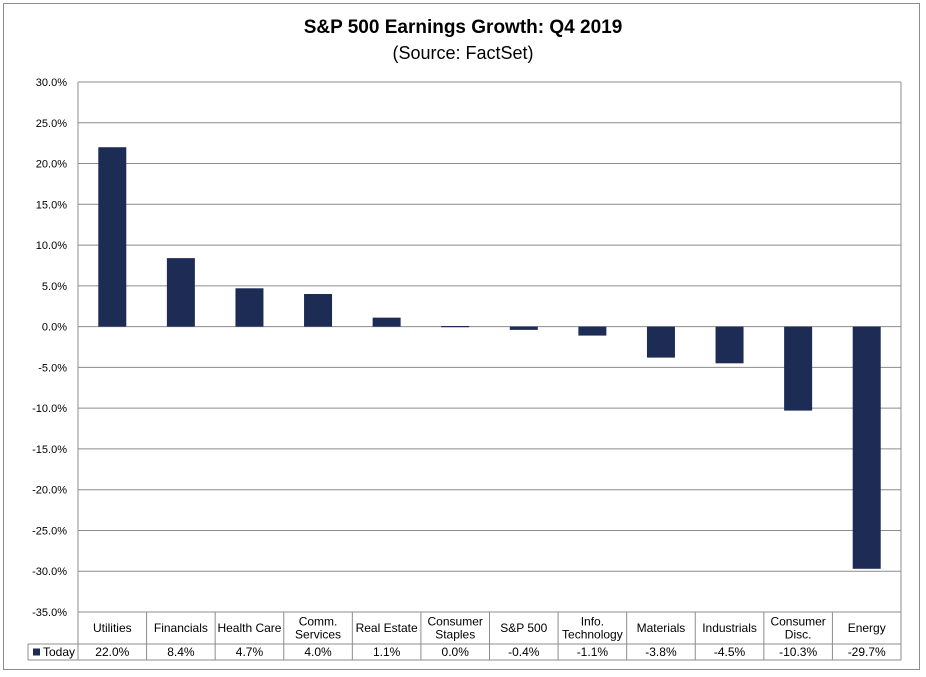 The image size is (926, 677). What do you see at coordinates (181, 652) in the screenshot?
I see `data-value-label: 8.4%` at bounding box center [181, 652].